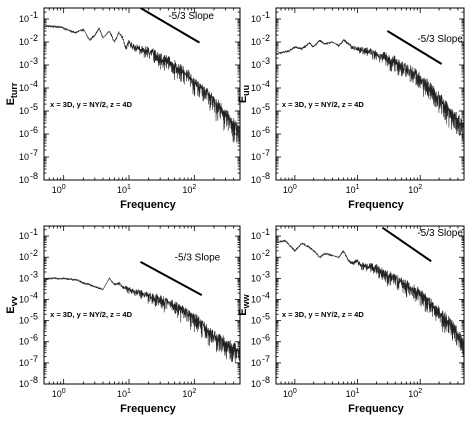 Image resolution: width=474 pixels, height=424 pixels. Describe the element at coordinates (34, 380) in the screenshot. I see `y-tick-exponent: -8` at that location.